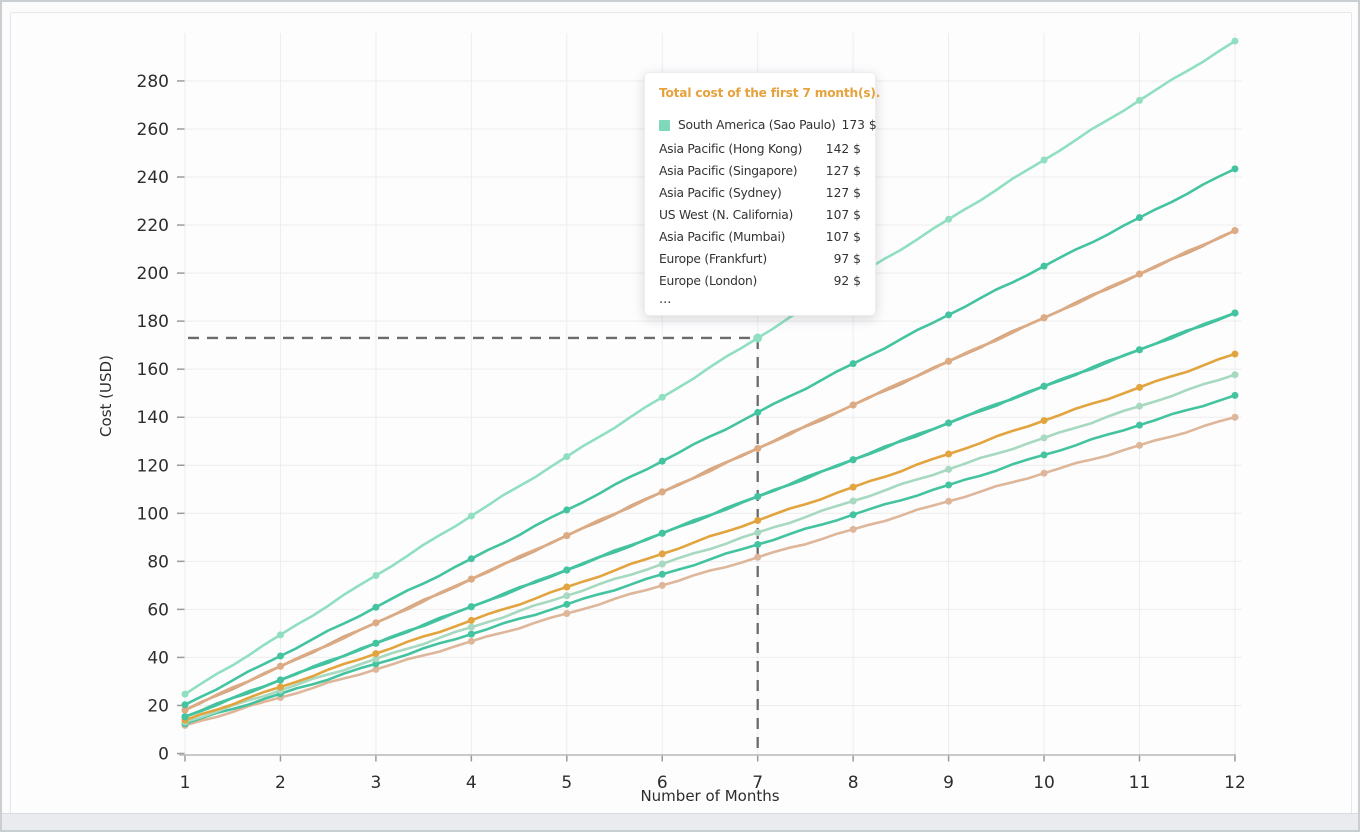  What do you see at coordinates (153, 322) in the screenshot?
I see `y-tick-label-180: 180` at bounding box center [153, 322].